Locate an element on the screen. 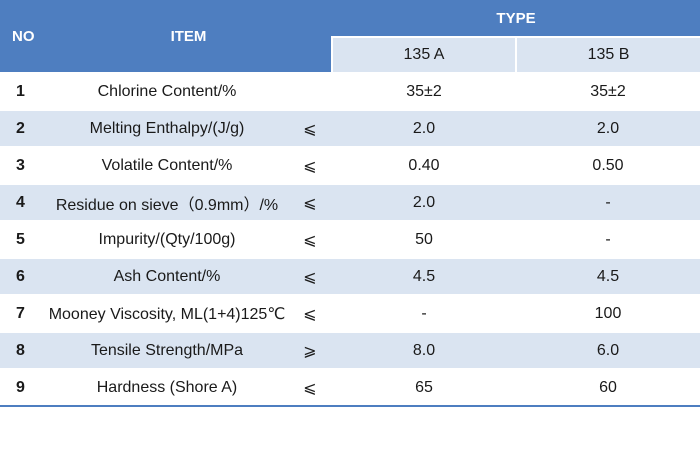  table-bottom-rule is located at coordinates (350, 406).